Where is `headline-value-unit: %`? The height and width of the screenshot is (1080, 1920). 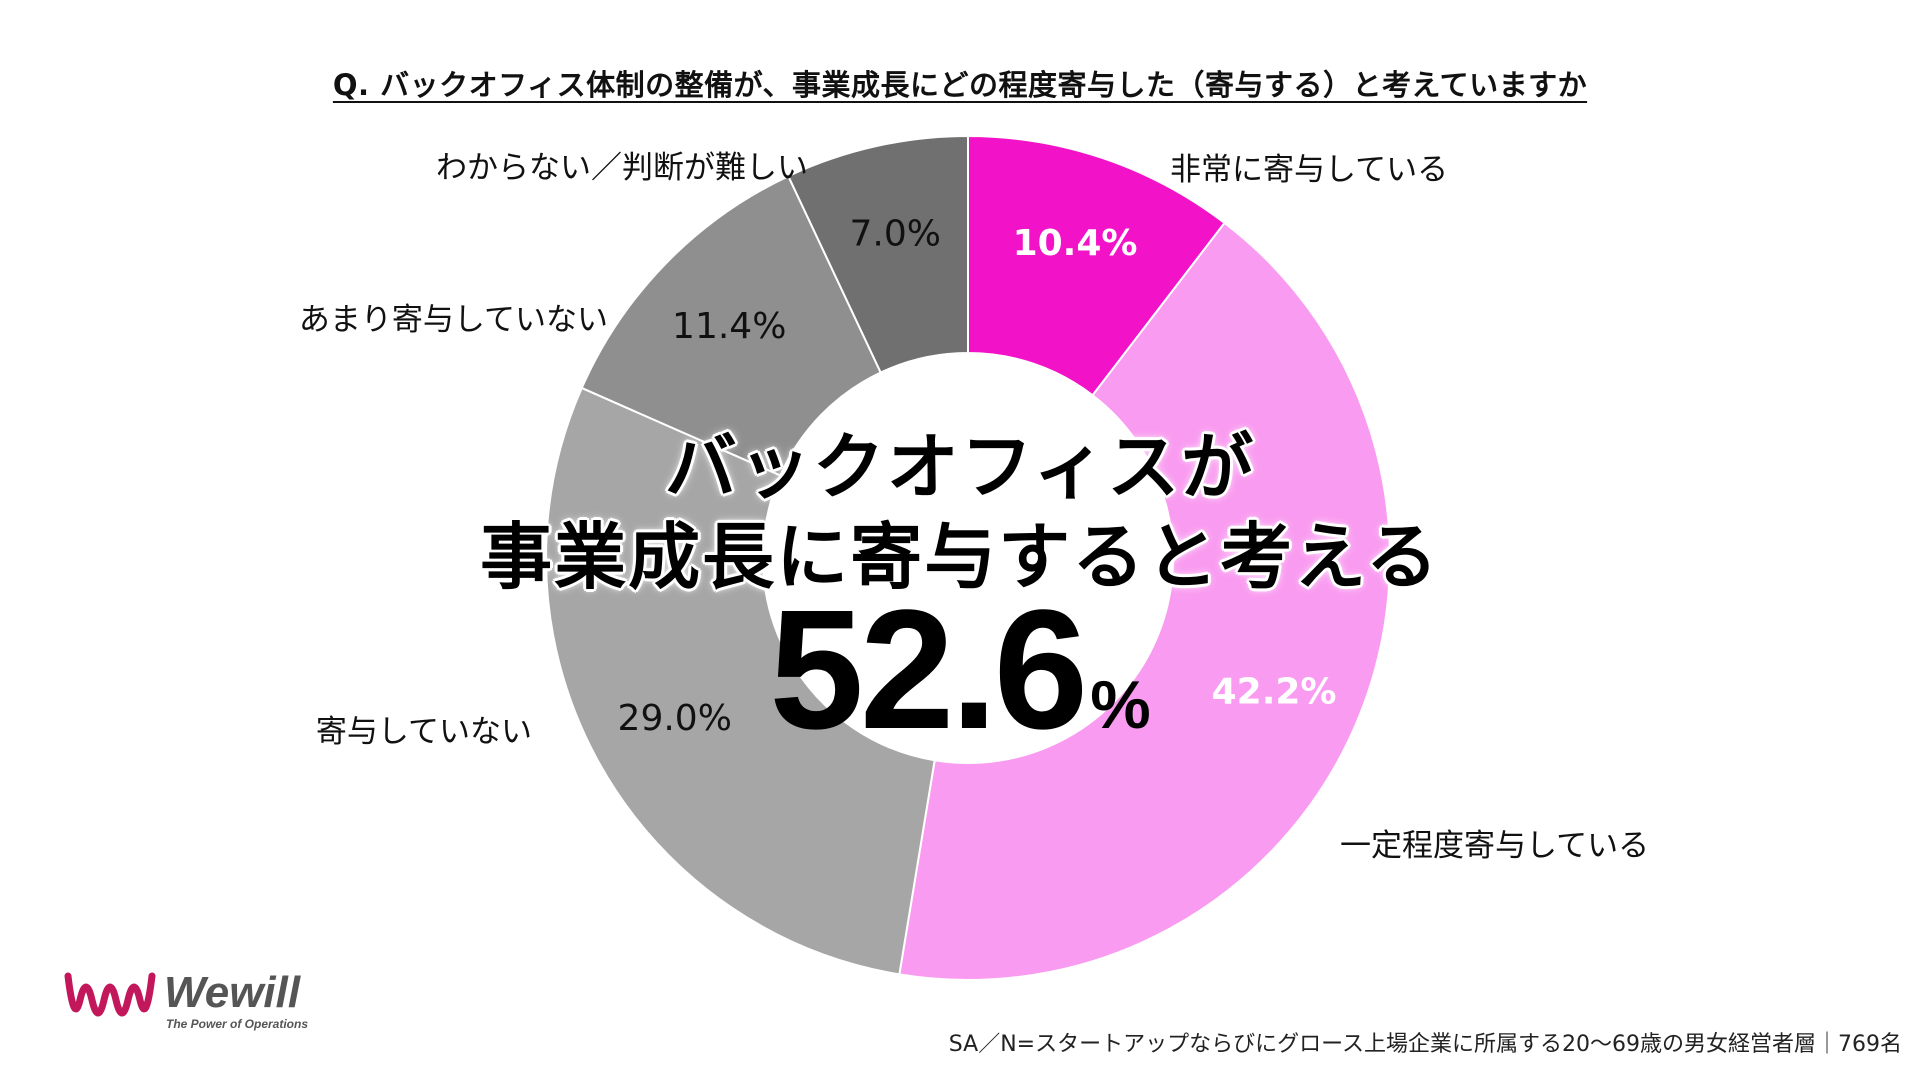
headline-value-unit: % is located at coordinates (1120, 705).